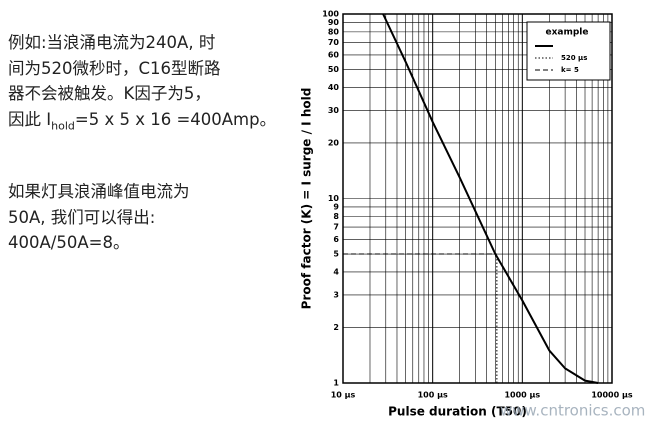 Image resolution: width=647 pixels, height=426 pixels. I want to click on legend-title: example, so click(567, 33).